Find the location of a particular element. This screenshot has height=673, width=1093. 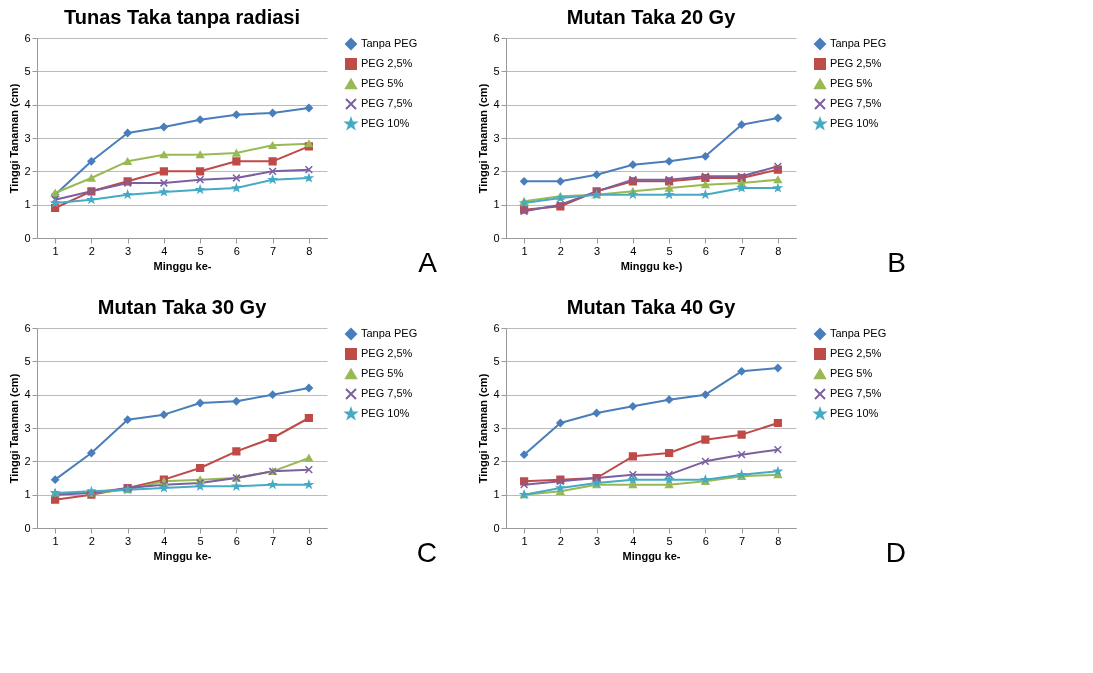

chart-title: Tunas Taka tanpa radiasi is located at coordinates (182, 17).